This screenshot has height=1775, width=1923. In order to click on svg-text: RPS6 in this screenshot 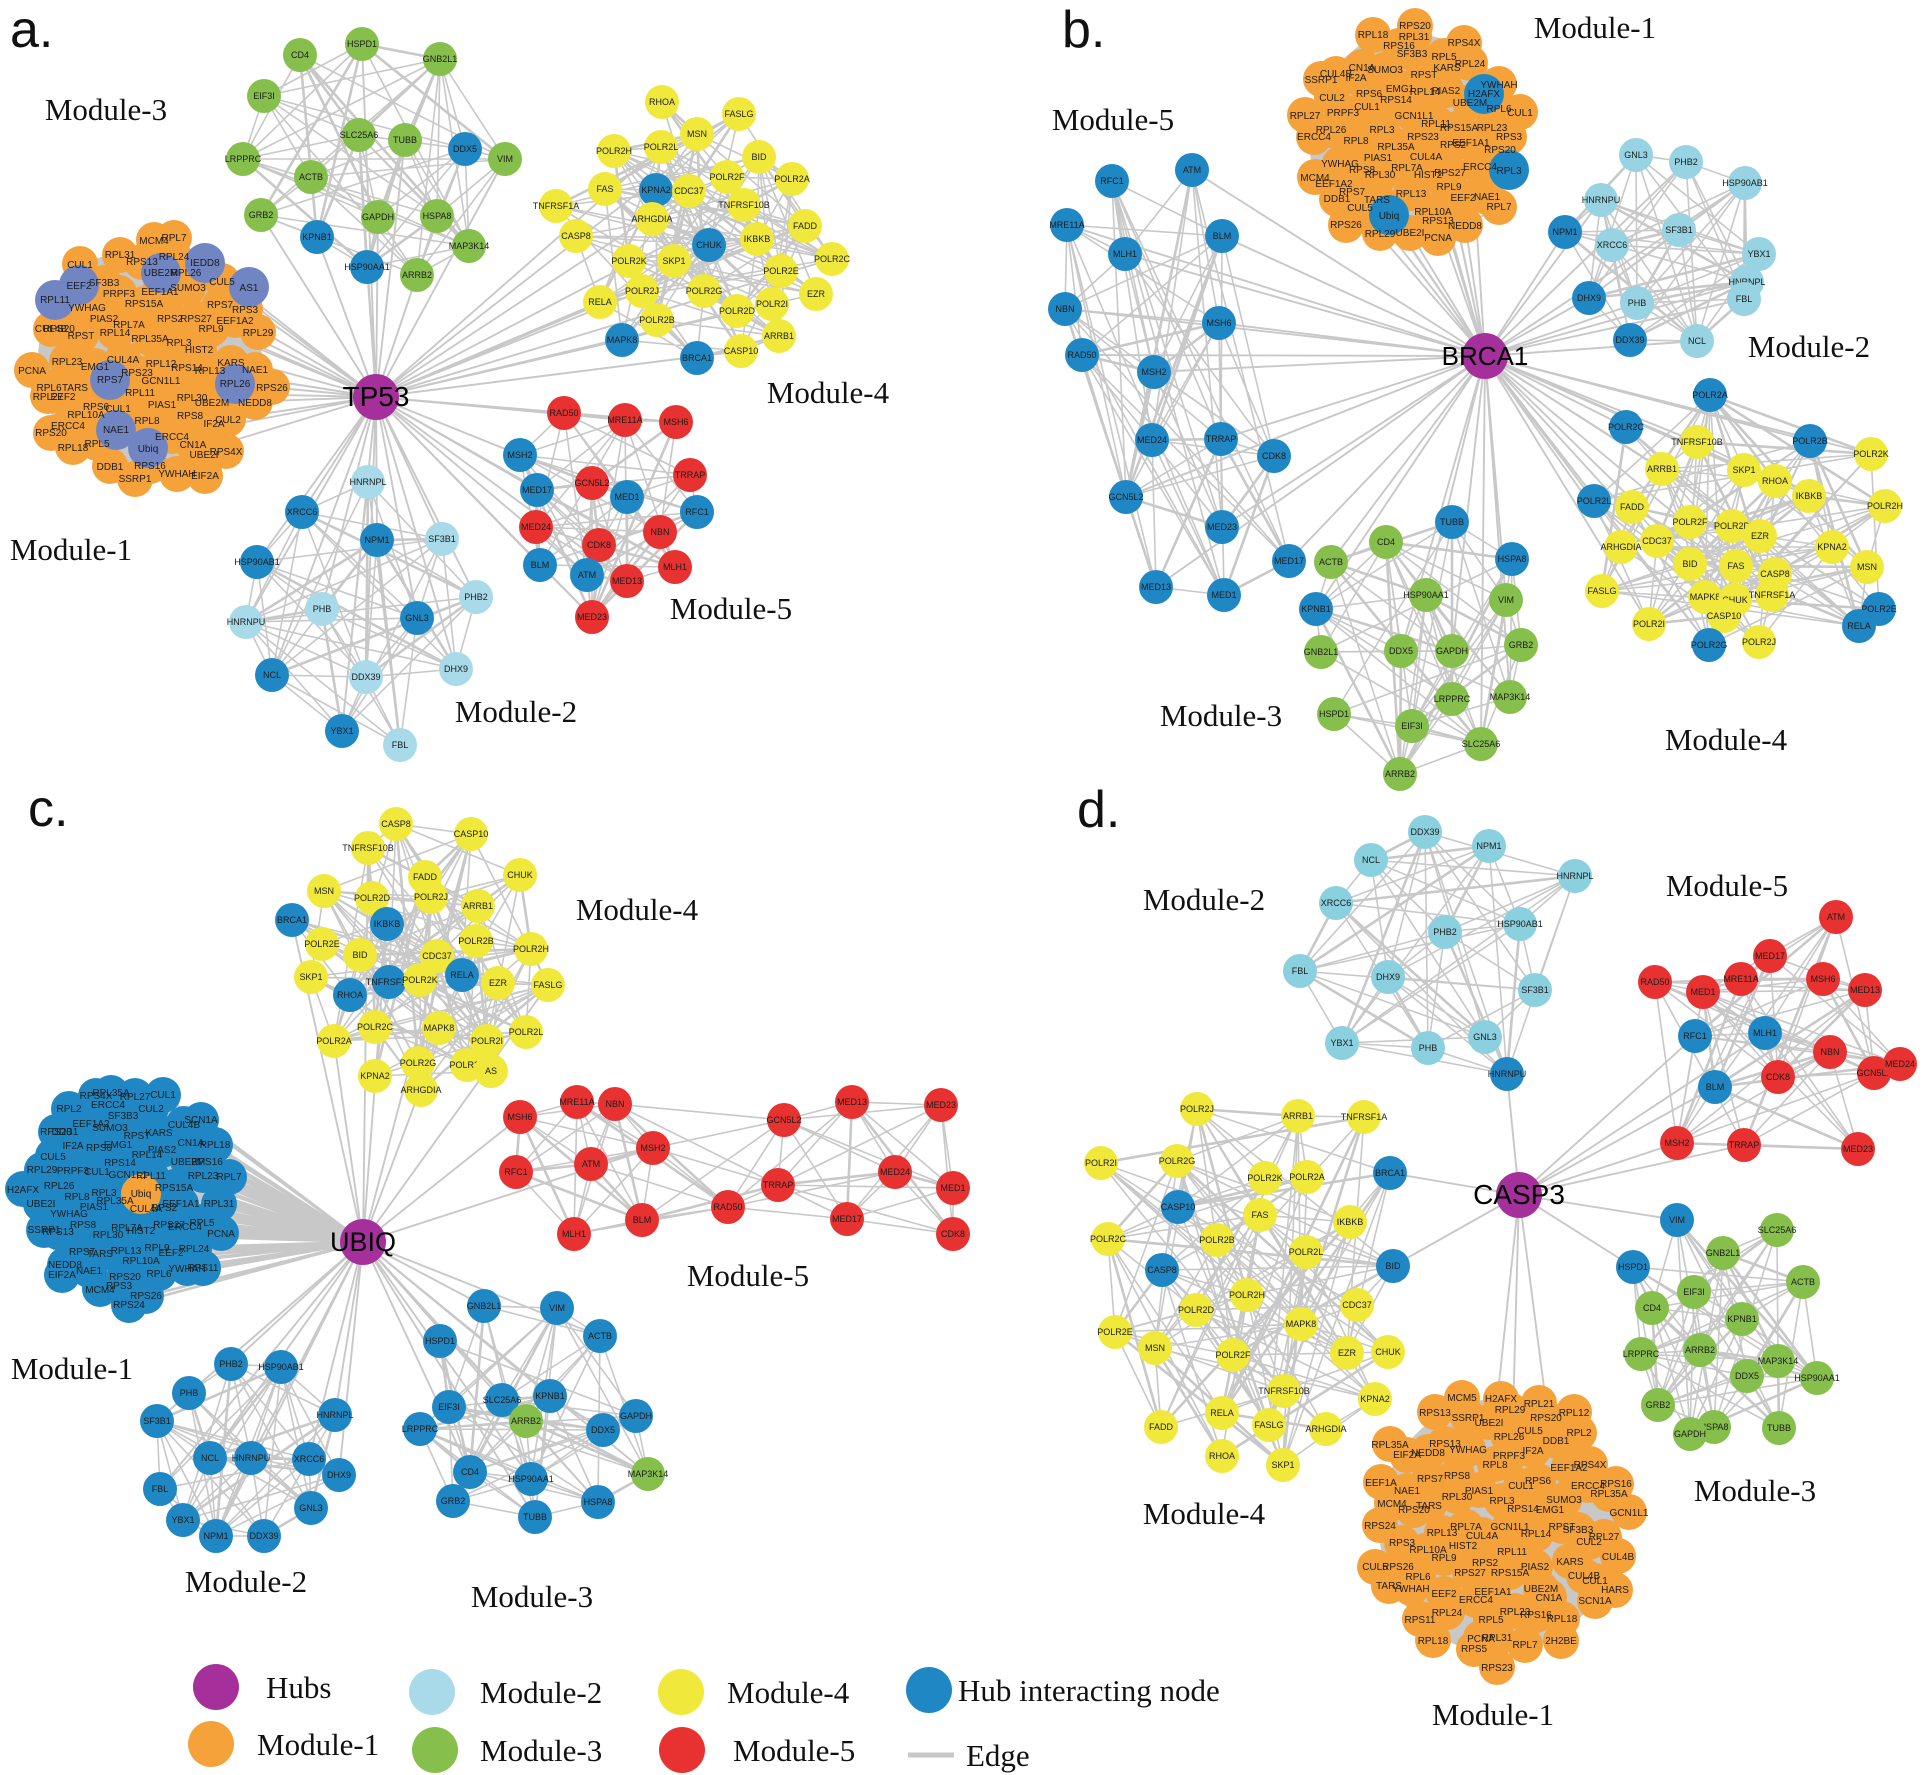, I will do `click(99, 1148)`.